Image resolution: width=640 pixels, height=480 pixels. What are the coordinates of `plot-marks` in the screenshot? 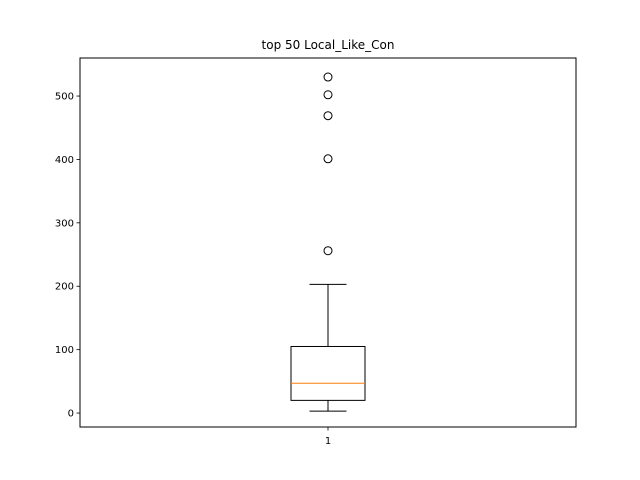 It's located at (328, 242).